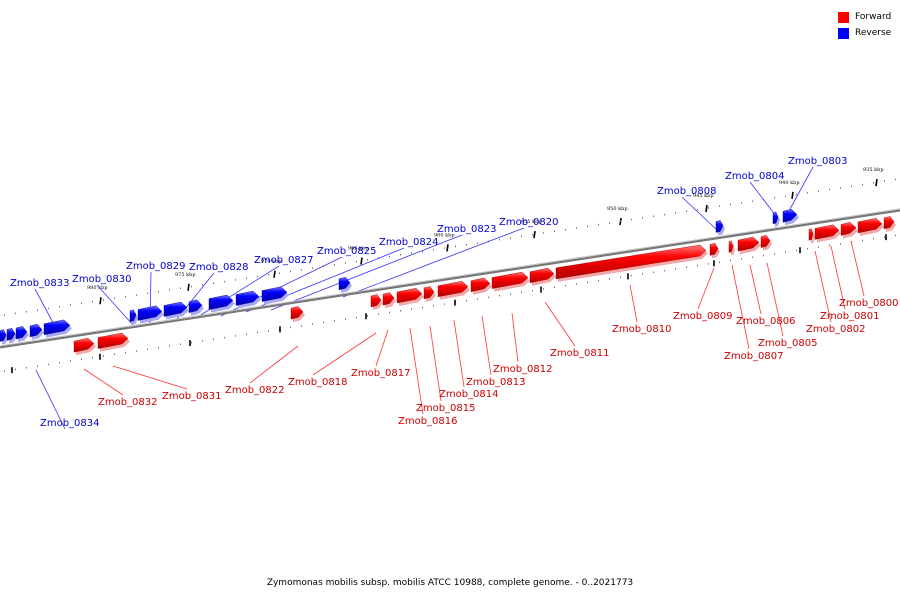 This screenshot has height=600, width=900. I want to click on reverse-gene-label: Zmob_0829, so click(156, 266).